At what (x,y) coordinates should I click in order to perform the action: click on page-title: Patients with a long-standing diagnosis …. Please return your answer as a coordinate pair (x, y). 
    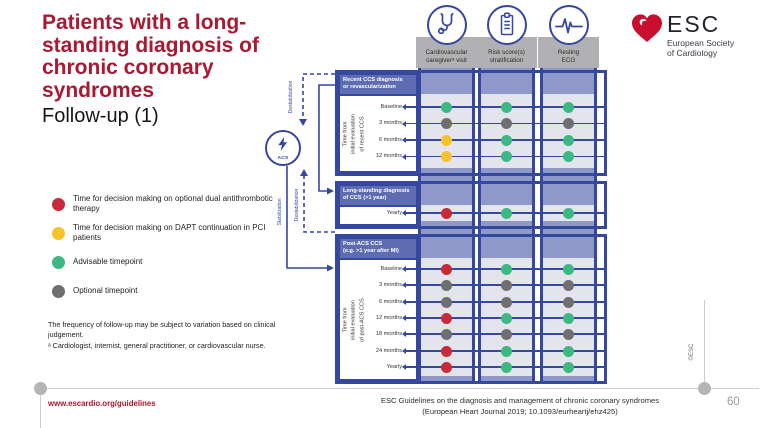
    Looking at the image, I should click on (151, 57).